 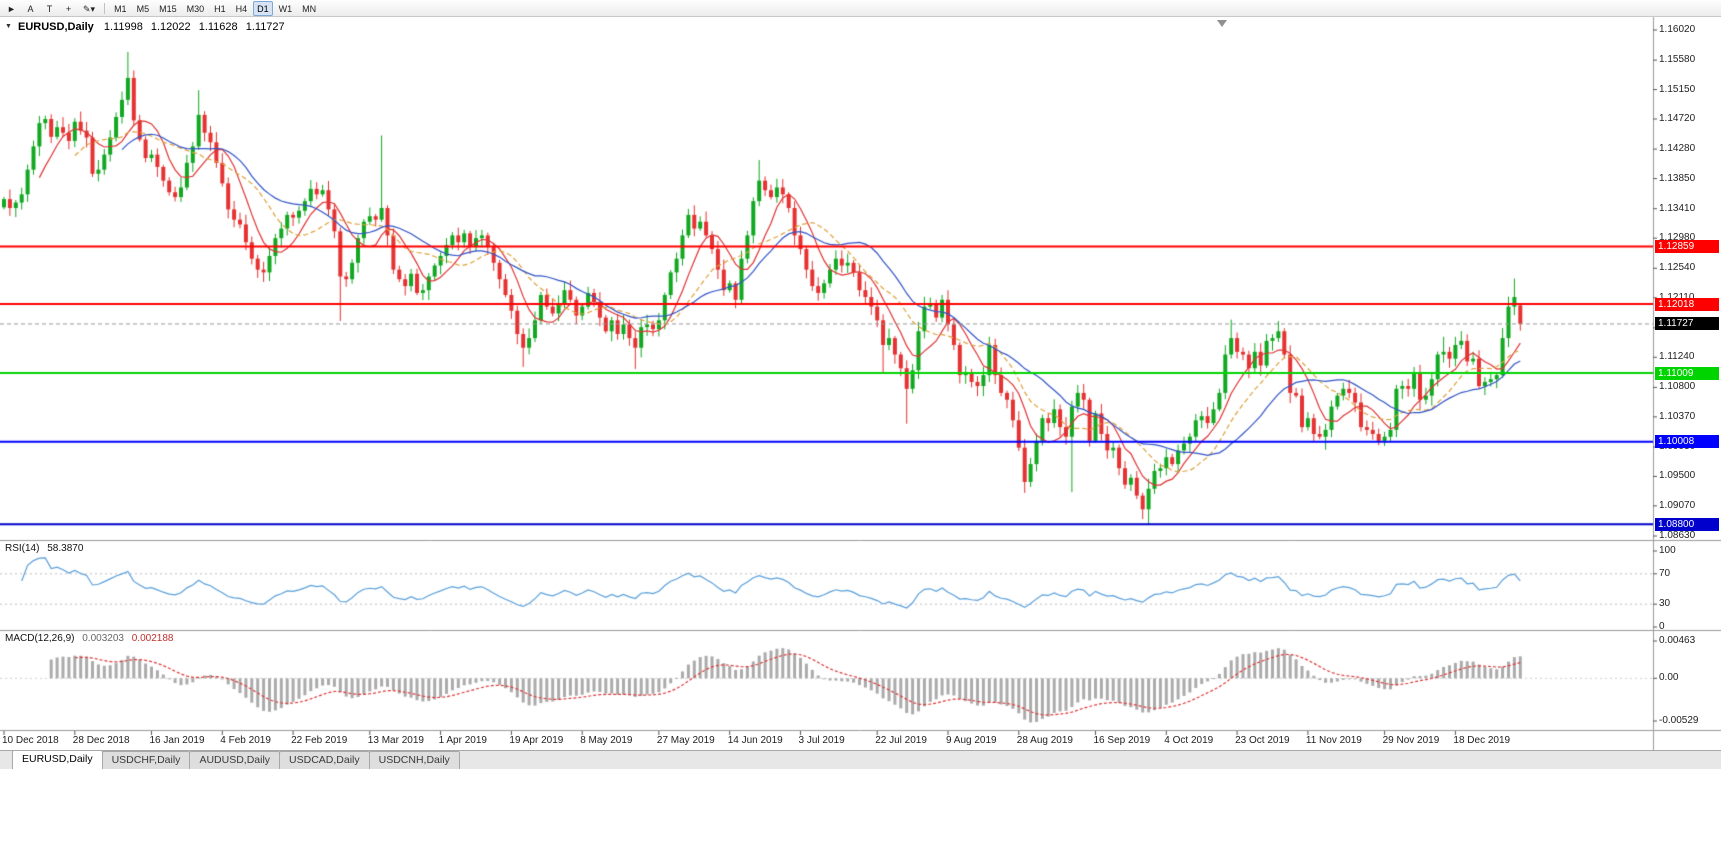 What do you see at coordinates (195, 8) in the screenshot?
I see `timeframe-button-m30: M30` at bounding box center [195, 8].